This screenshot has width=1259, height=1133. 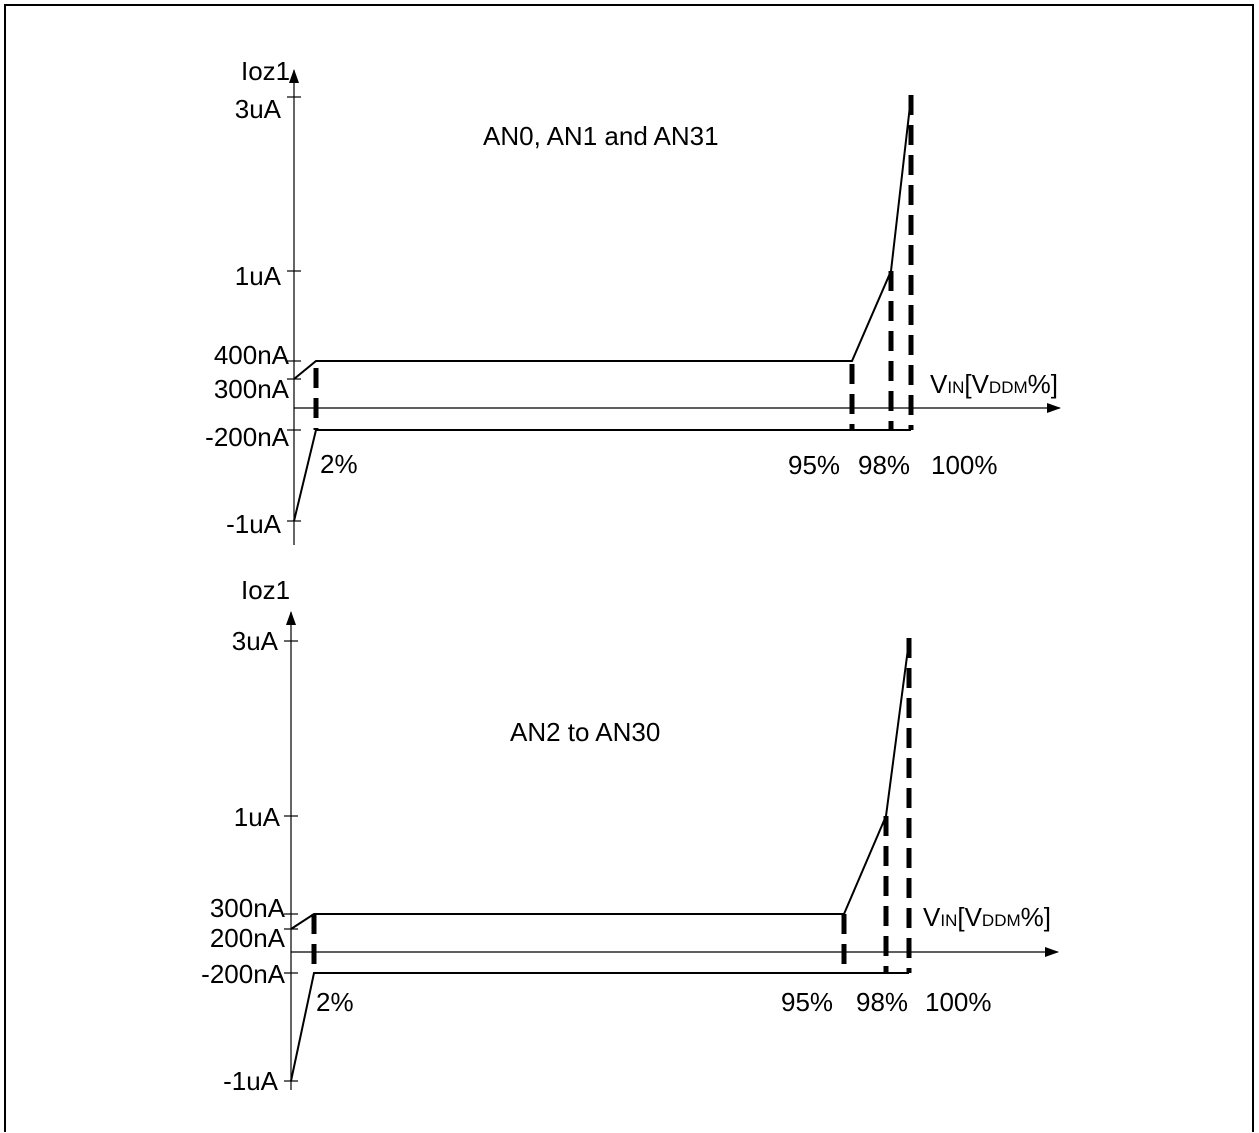 What do you see at coordinates (248, 938) in the screenshot?
I see `y-tick-200na: 200nA` at bounding box center [248, 938].